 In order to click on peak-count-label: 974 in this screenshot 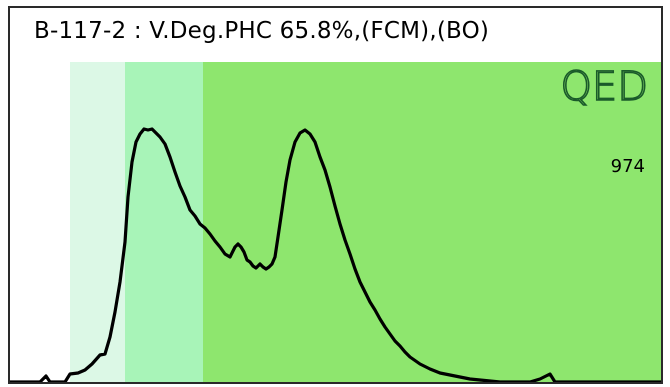, I will do `click(628, 166)`.